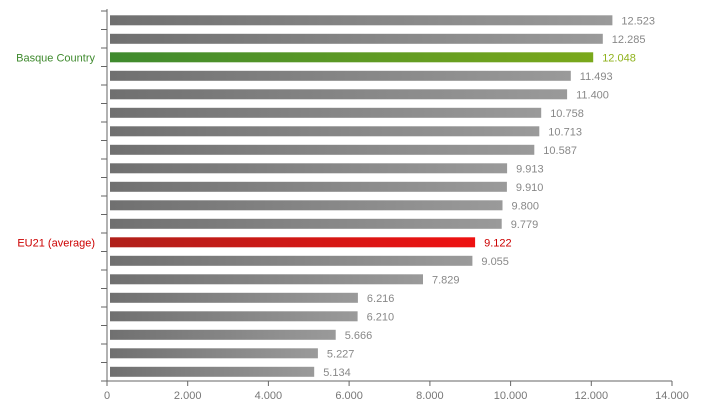 This screenshot has height=406, width=720. Describe the element at coordinates (337, 373) in the screenshot. I see `bar-value-label: 5.134` at that location.